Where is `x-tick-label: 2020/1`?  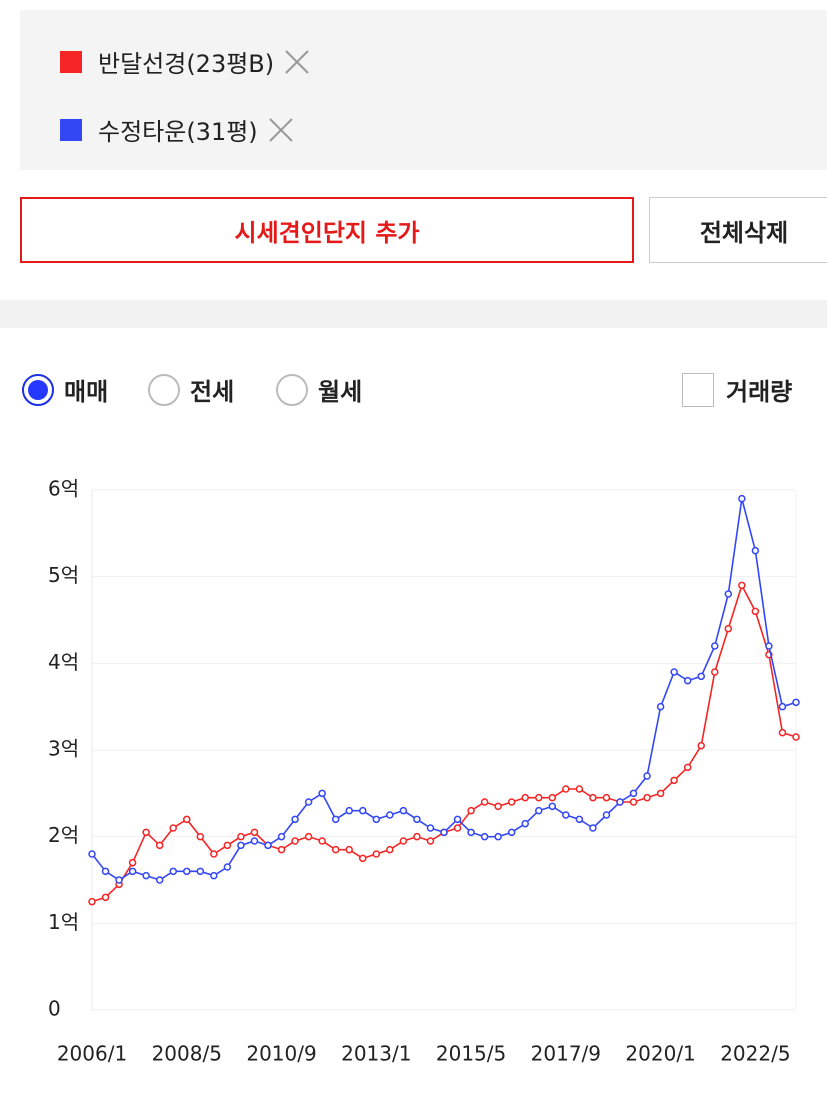 x-tick-label: 2020/1 is located at coordinates (660, 1054).